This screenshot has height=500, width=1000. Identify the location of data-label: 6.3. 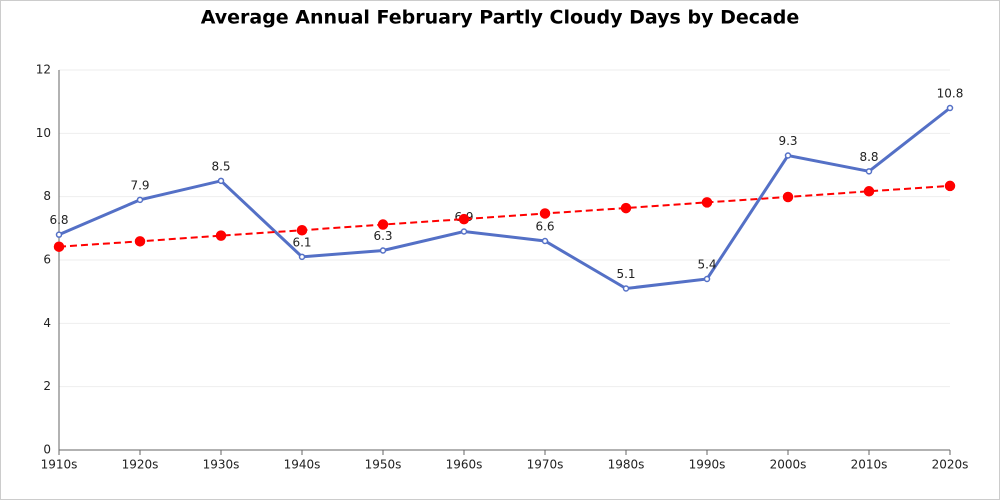
(382, 236).